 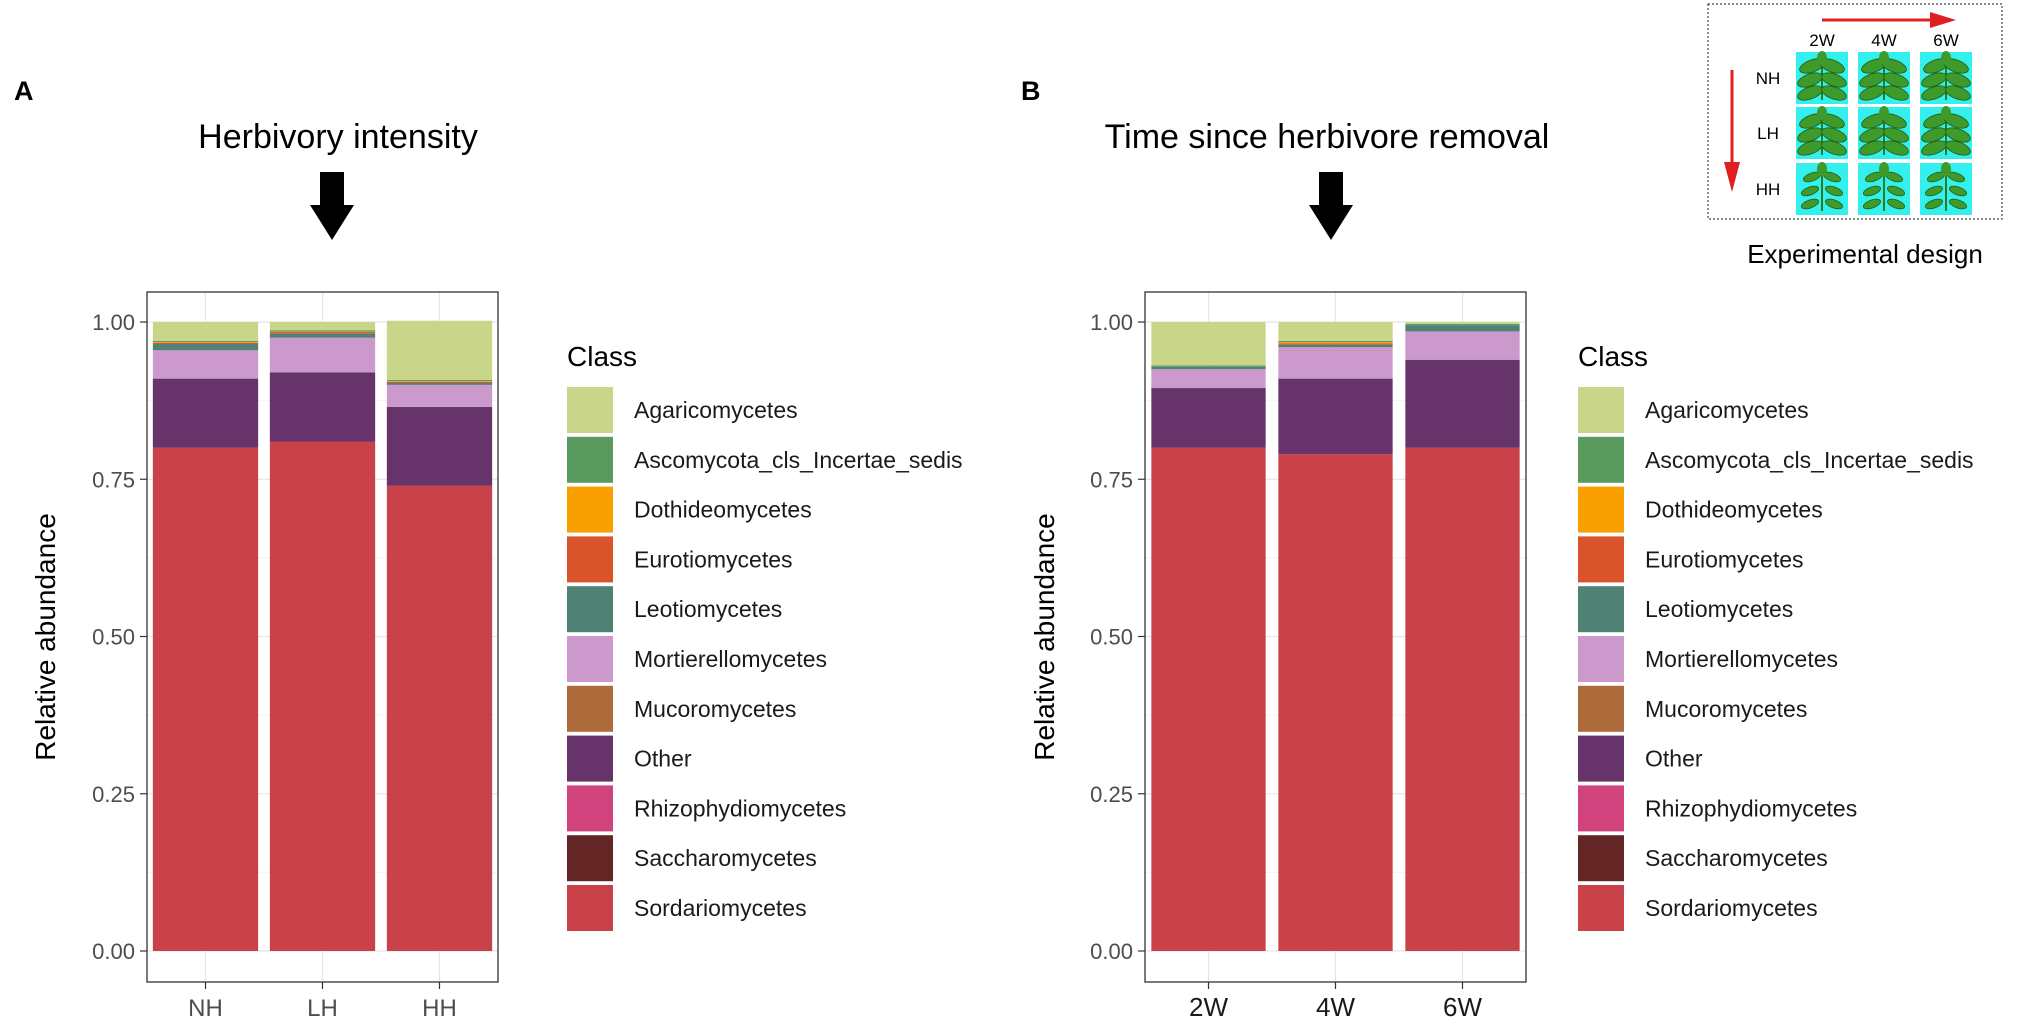 What do you see at coordinates (1768, 133) in the screenshot?
I see `inset-row-label: LH` at bounding box center [1768, 133].